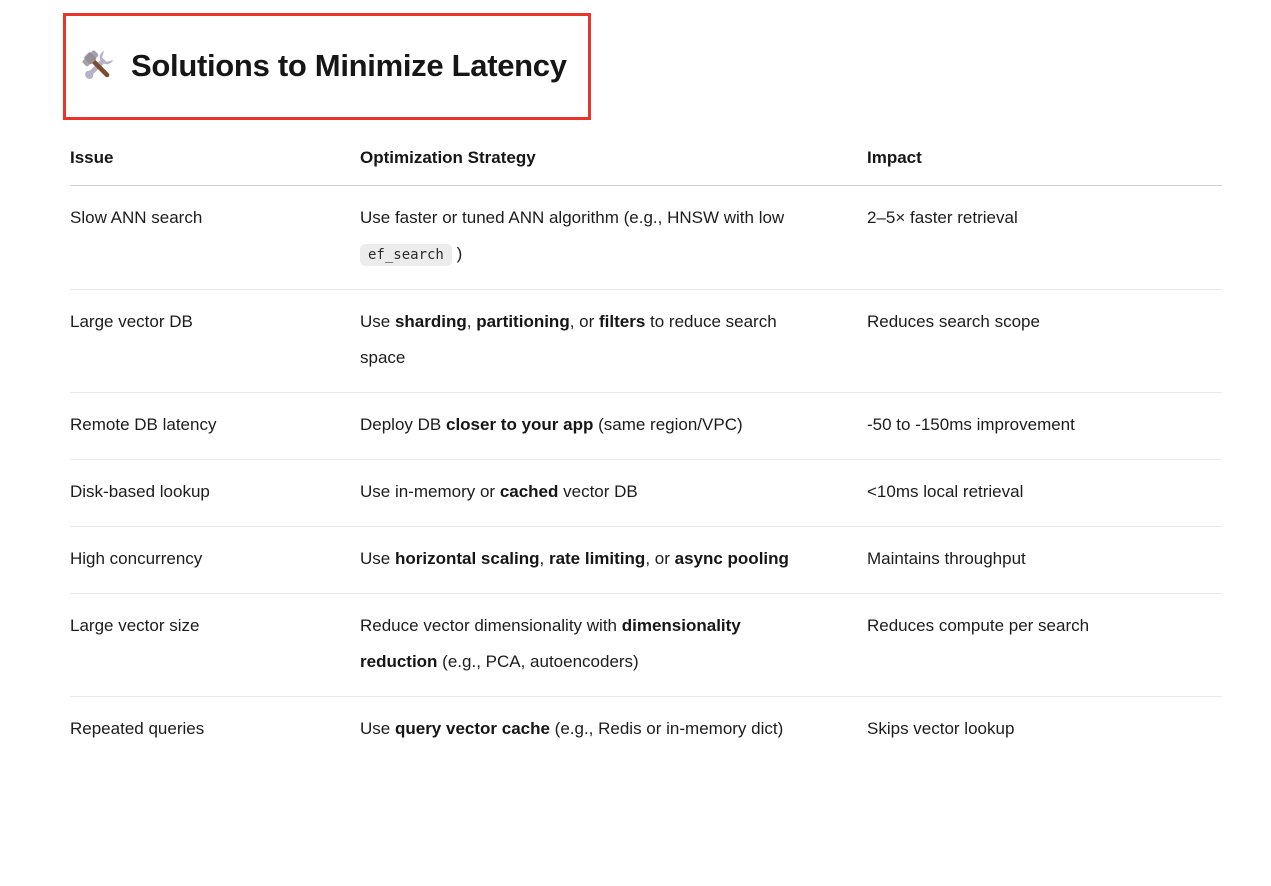 The image size is (1271, 886). Describe the element at coordinates (613, 167) in the screenshot. I see `column-header: Optimization Strategy` at that location.